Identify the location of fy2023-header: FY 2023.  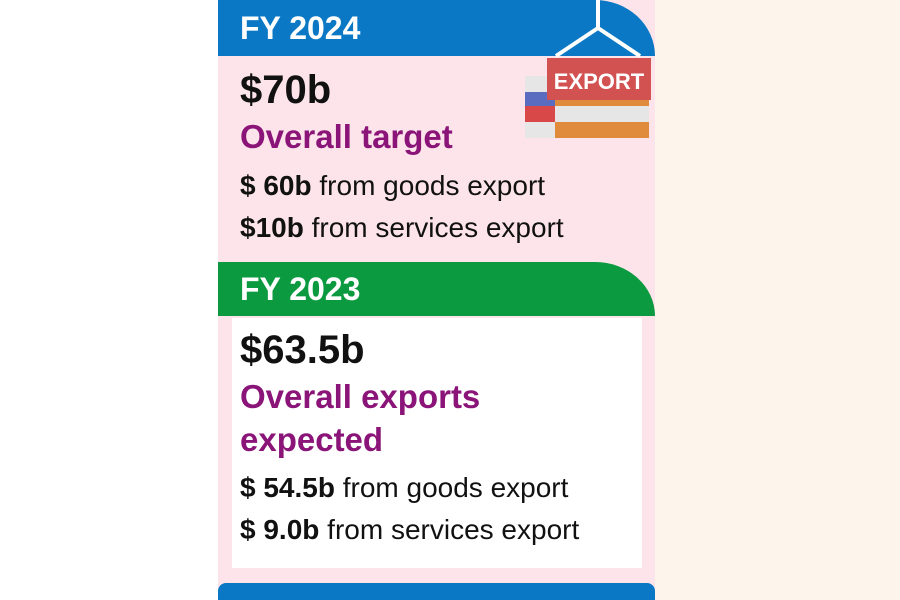
(436, 289).